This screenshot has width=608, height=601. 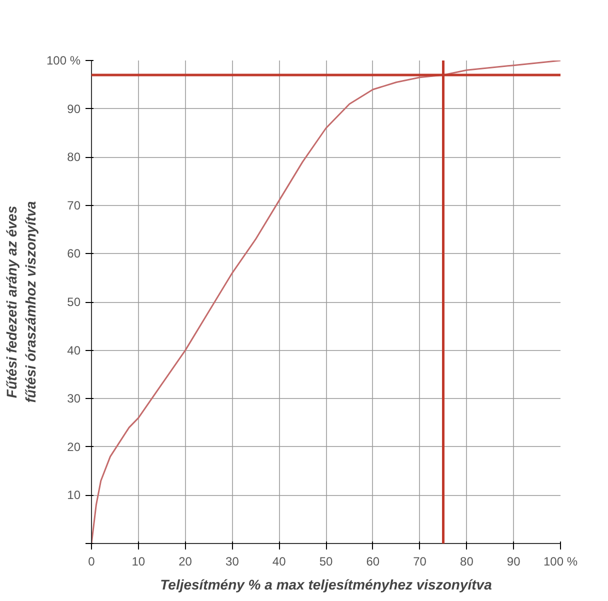 What do you see at coordinates (20, 302) in the screenshot?
I see `y-axis-title: Fűtési fedezeti arány az éves fűtési óraszámhoz viszonyítva` at bounding box center [20, 302].